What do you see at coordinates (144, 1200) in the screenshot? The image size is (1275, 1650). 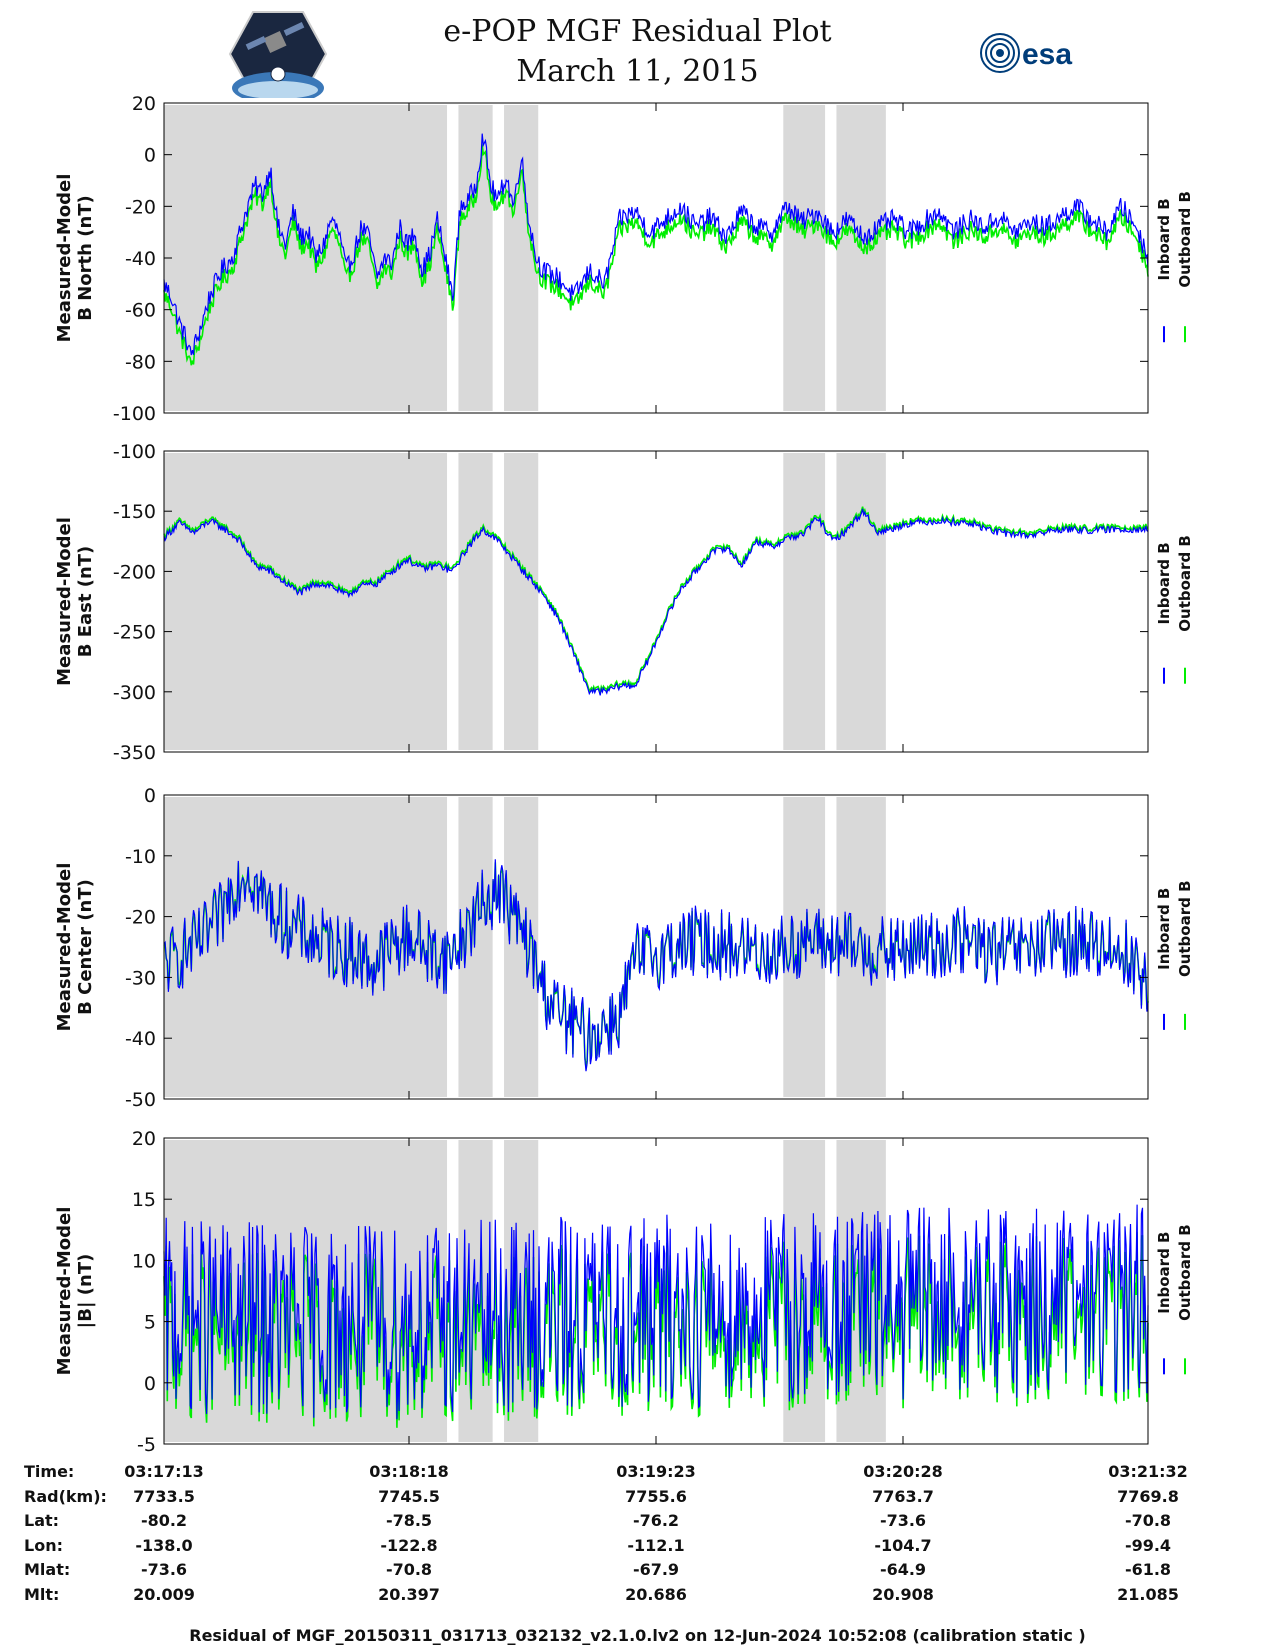 I see `y-tick-label: 15` at bounding box center [144, 1200].